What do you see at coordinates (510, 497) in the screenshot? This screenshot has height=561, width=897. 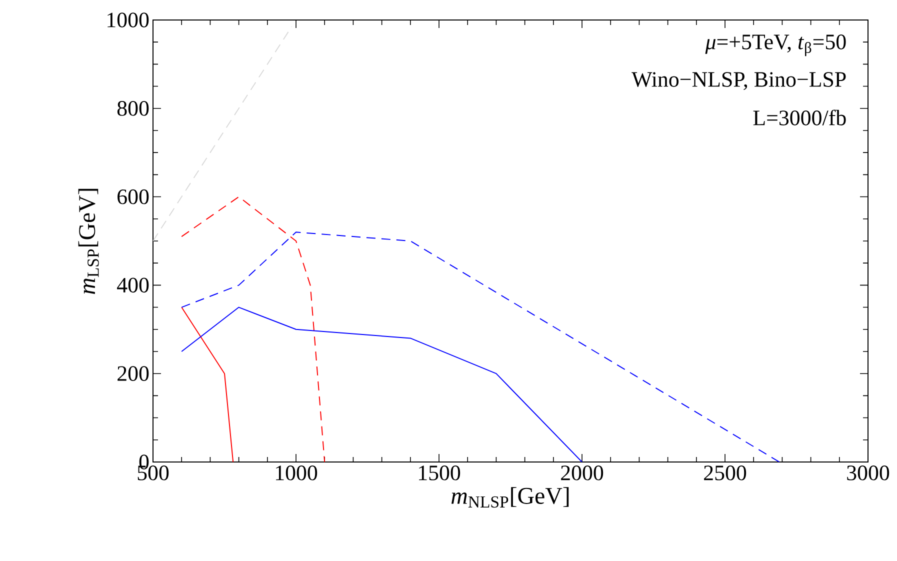 I see `x-axis-title: m$_{NLSP}$[GeV]` at bounding box center [510, 497].